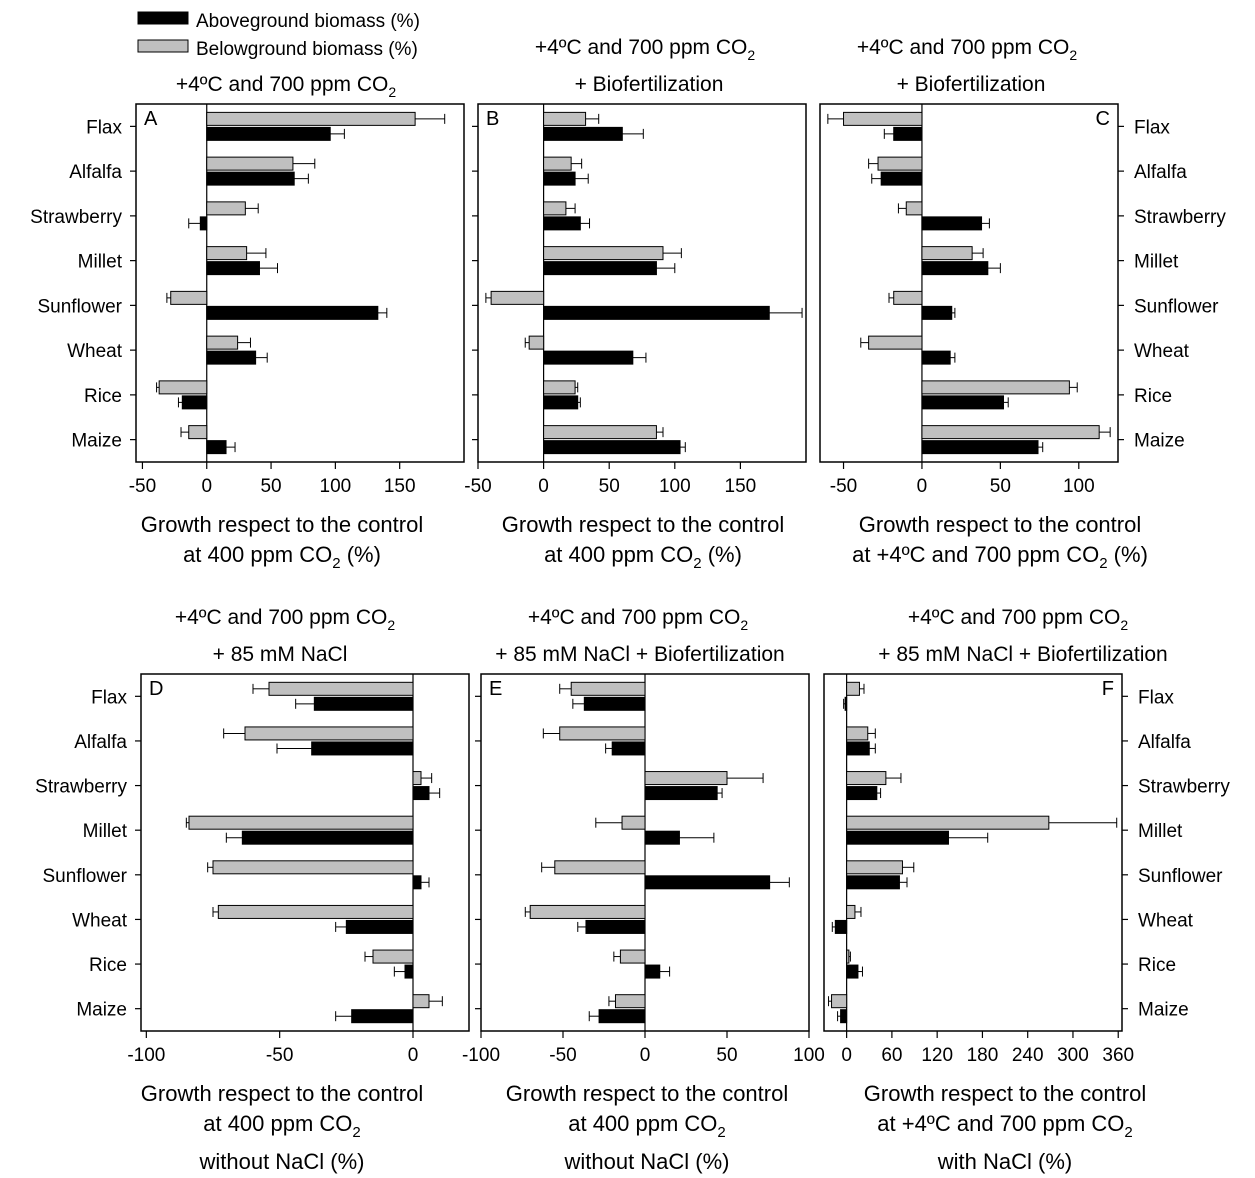  What do you see at coordinates (156, 689) in the screenshot?
I see `panel-letter: D` at bounding box center [156, 689].